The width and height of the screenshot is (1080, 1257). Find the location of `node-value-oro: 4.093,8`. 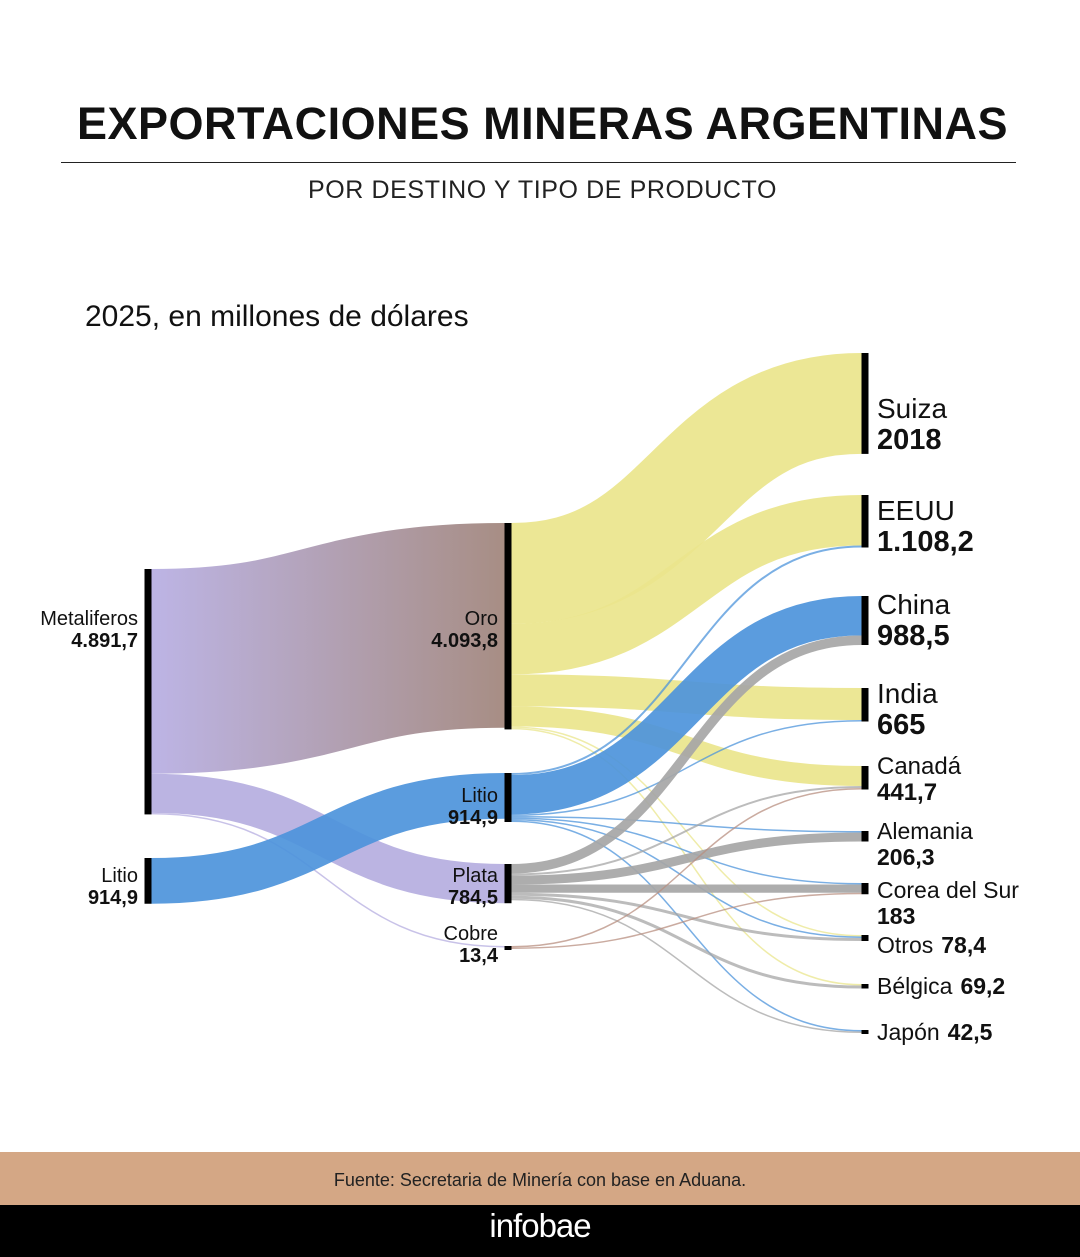

node-value-oro: 4.093,8 is located at coordinates (464, 641).